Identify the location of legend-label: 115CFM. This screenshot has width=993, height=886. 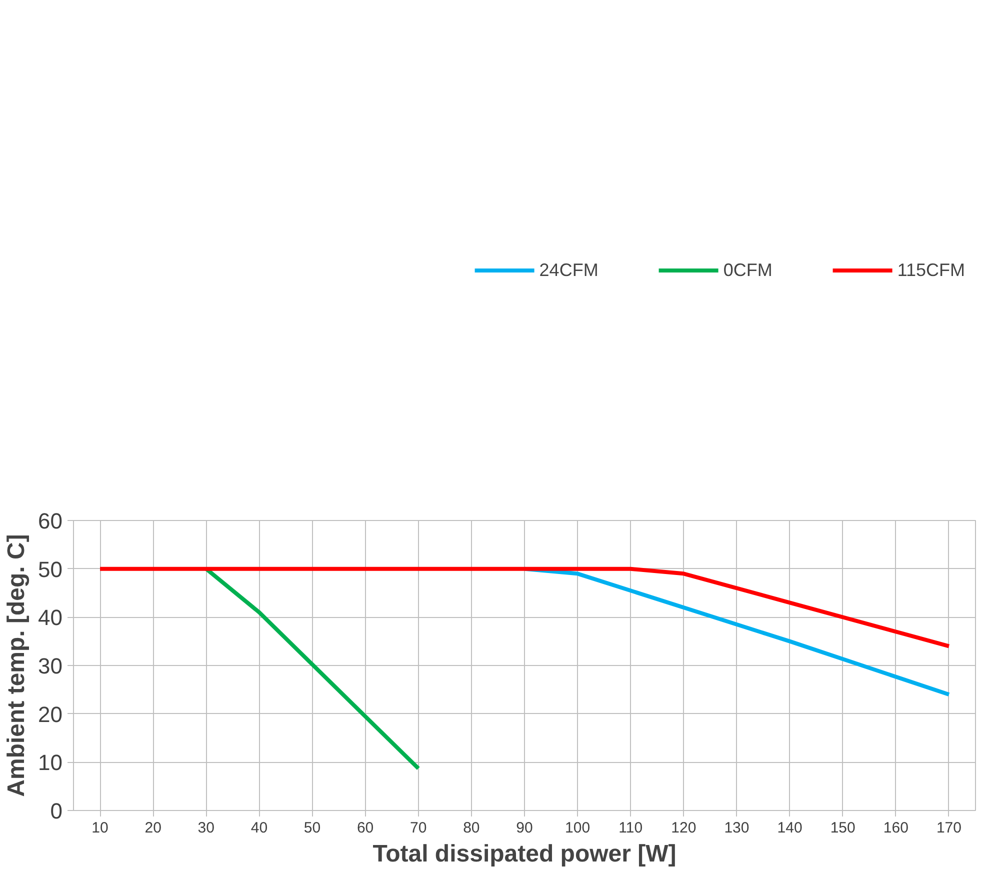
(931, 270).